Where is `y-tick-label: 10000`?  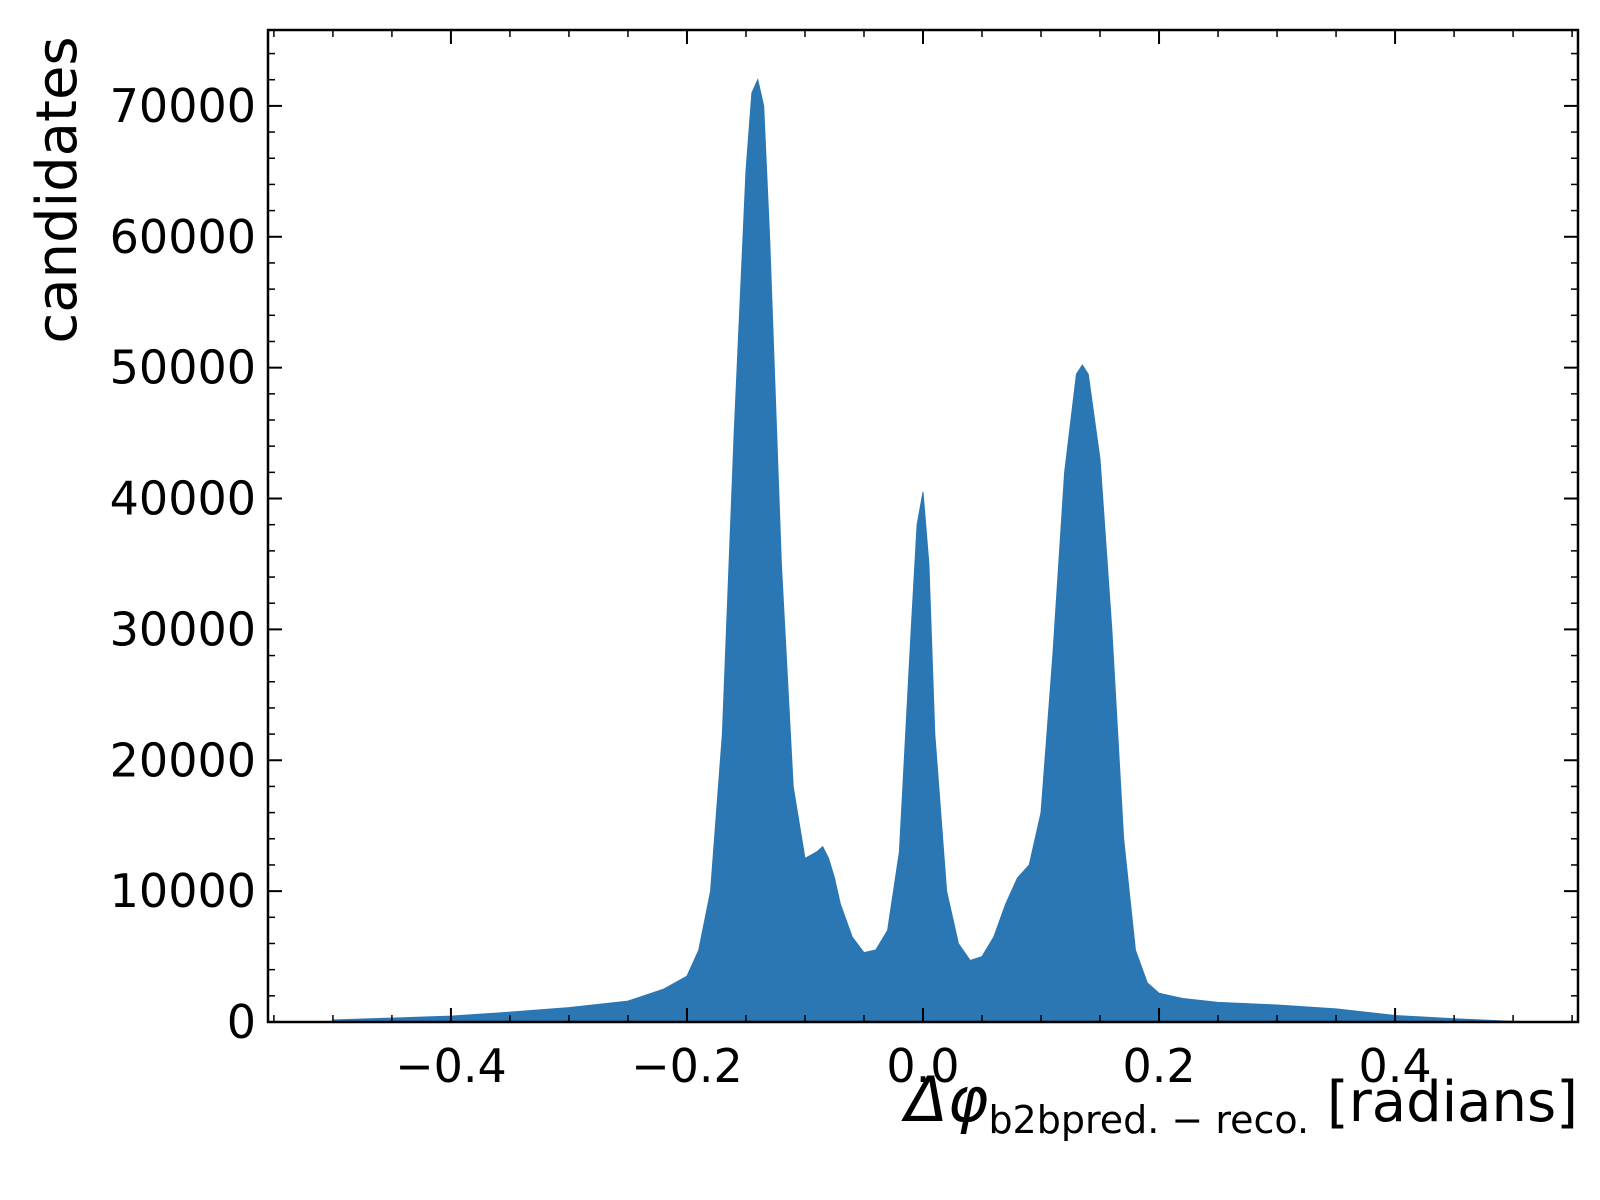 y-tick-label: 10000 is located at coordinates (183, 891).